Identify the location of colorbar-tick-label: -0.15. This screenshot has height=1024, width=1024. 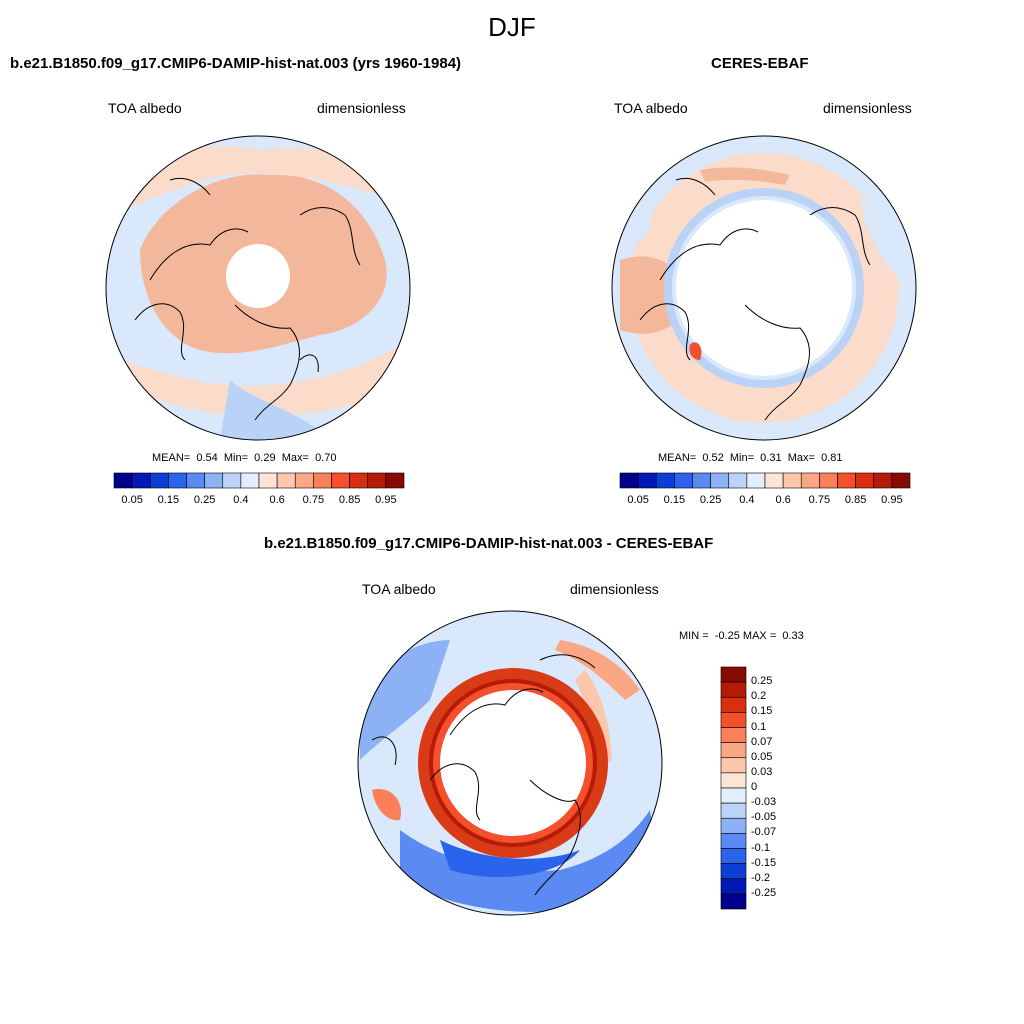
(764, 862).